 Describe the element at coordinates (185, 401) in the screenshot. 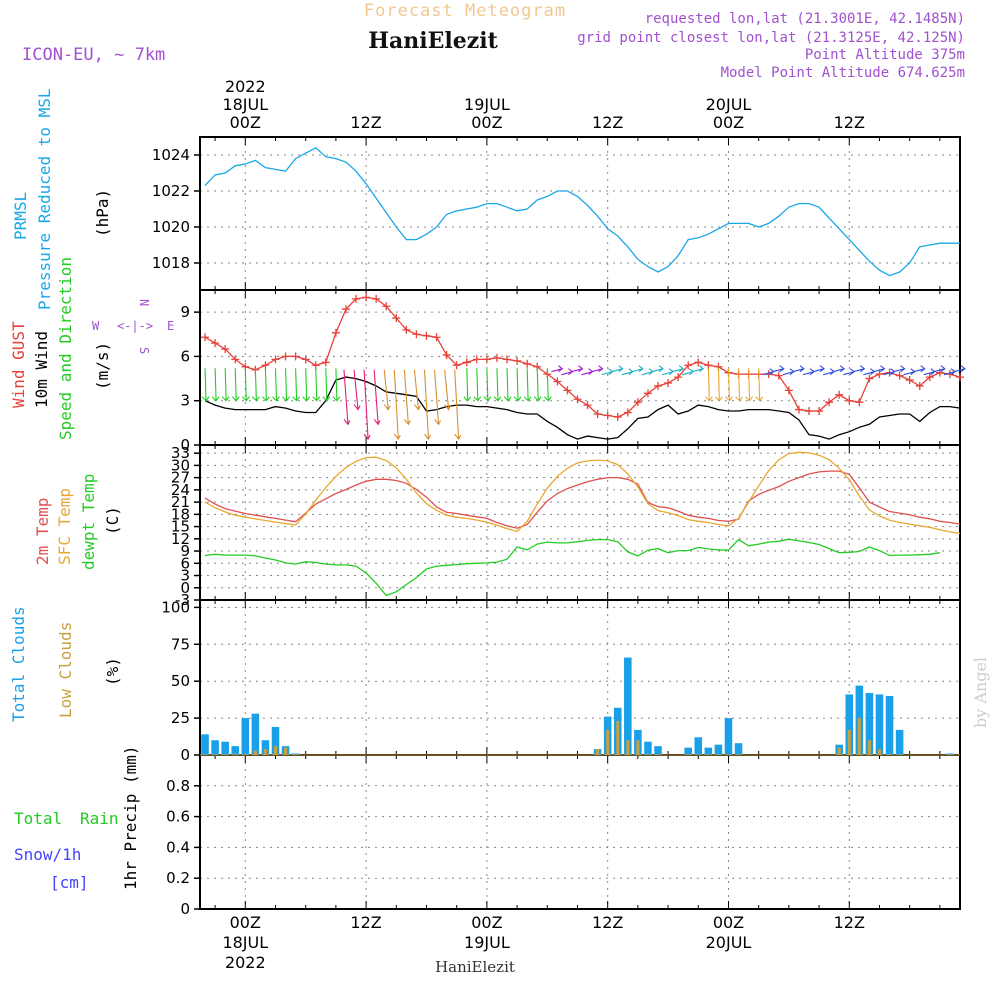

I see `wind-ytick-label: 3` at that location.